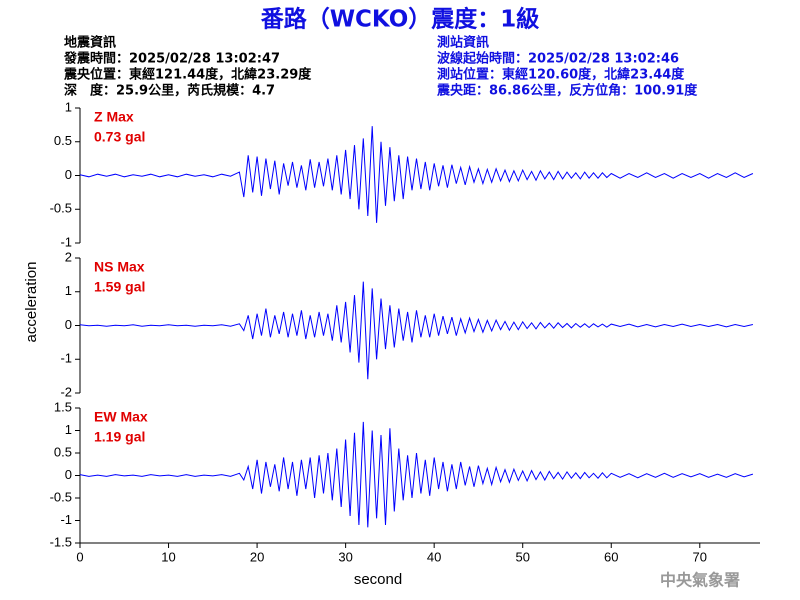 The height and width of the screenshot is (600, 800). What do you see at coordinates (561, 75) in the screenshot?
I see `info-line: 測站位置：東經120.60度，北緯23.44度` at bounding box center [561, 75].